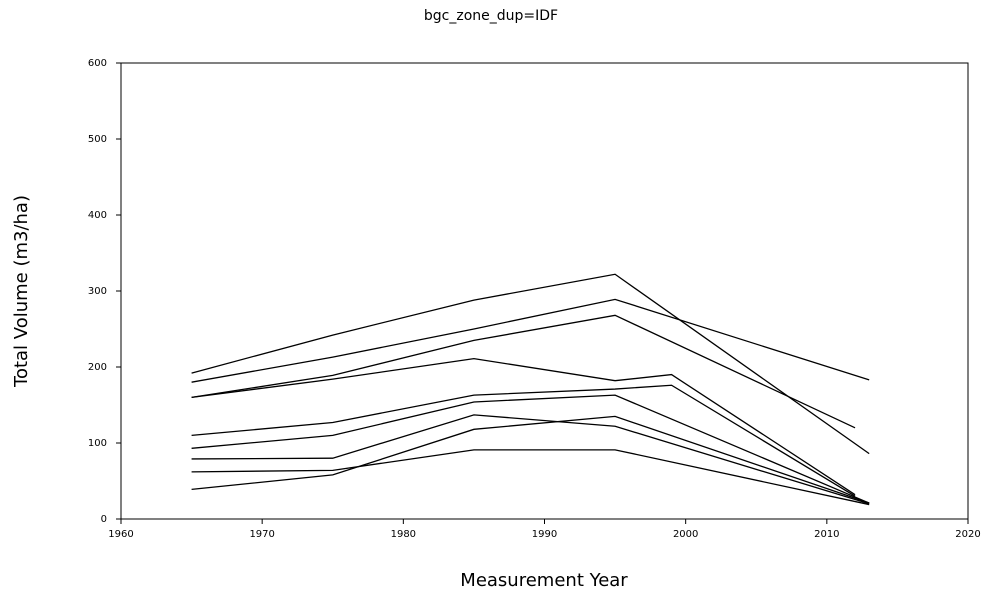 The width and height of the screenshot is (983, 595). What do you see at coordinates (97, 139) in the screenshot?
I see `y-tick-label: 500` at bounding box center [97, 139].